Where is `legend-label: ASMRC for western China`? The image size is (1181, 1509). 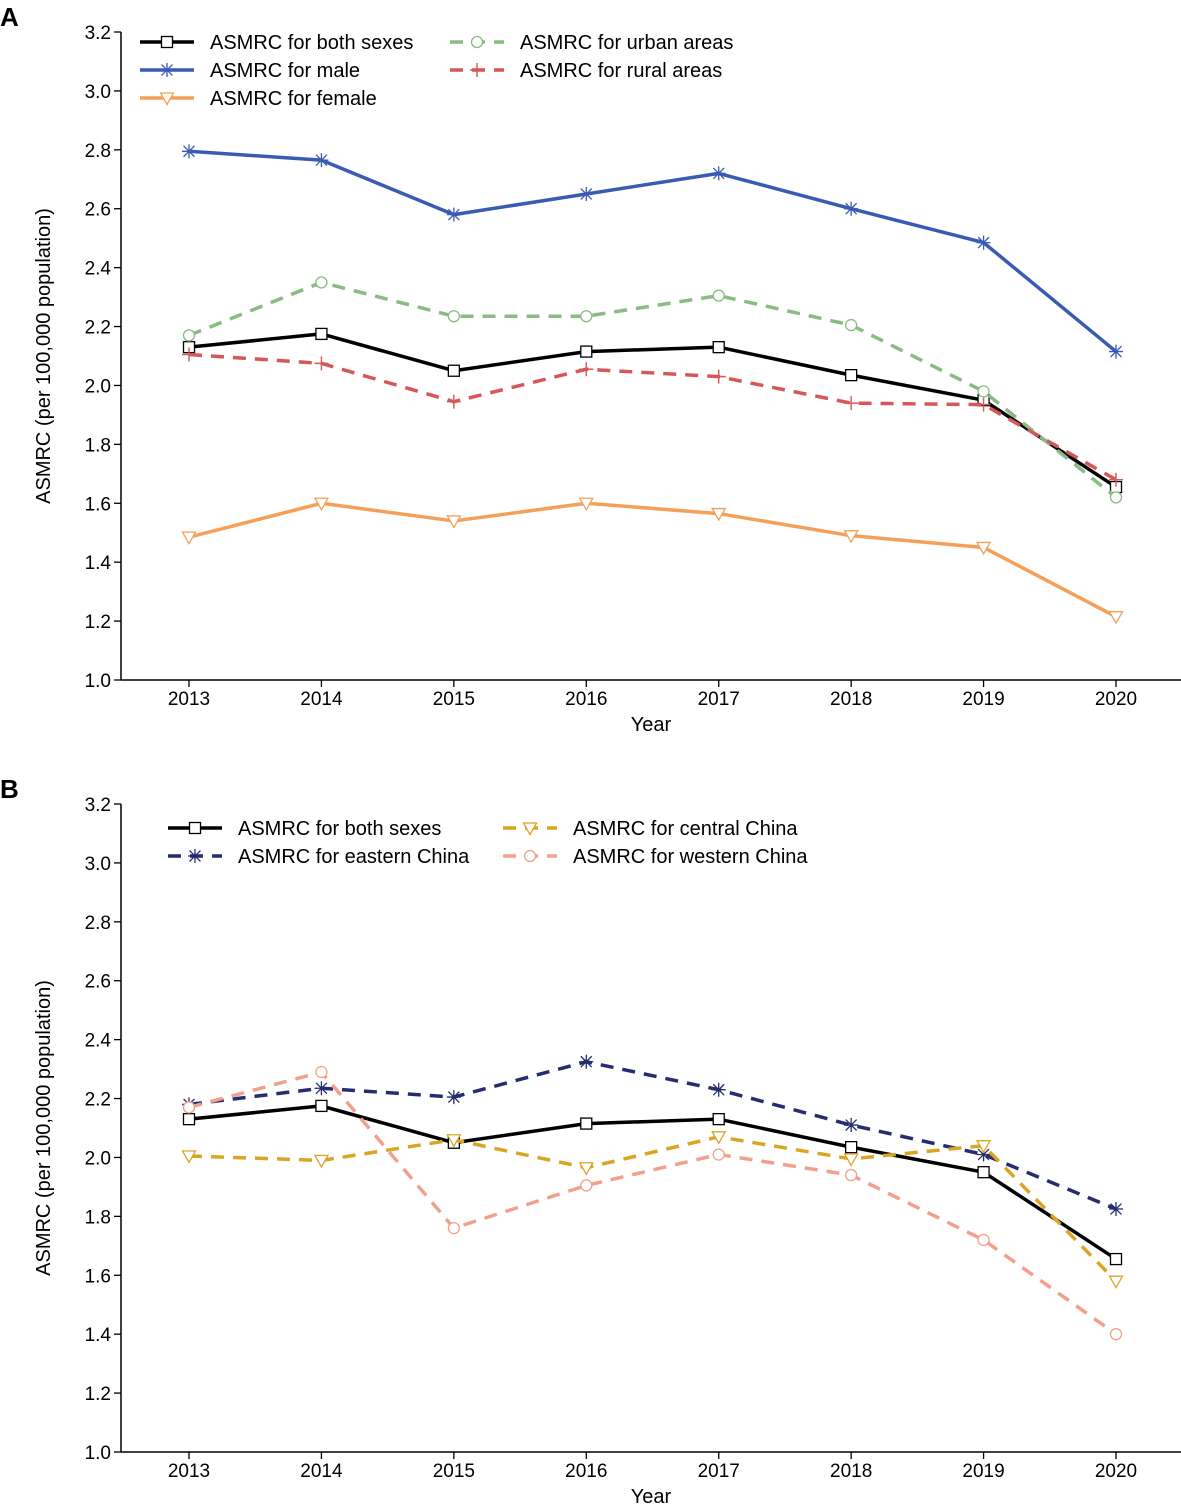 legend-label: ASMRC for western China is located at coordinates (690, 857).